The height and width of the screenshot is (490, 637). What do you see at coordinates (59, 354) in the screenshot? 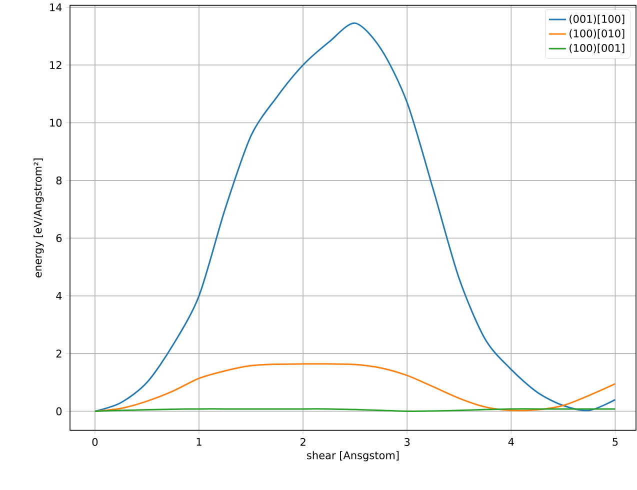
I see `y-tick-label: 2` at bounding box center [59, 354].